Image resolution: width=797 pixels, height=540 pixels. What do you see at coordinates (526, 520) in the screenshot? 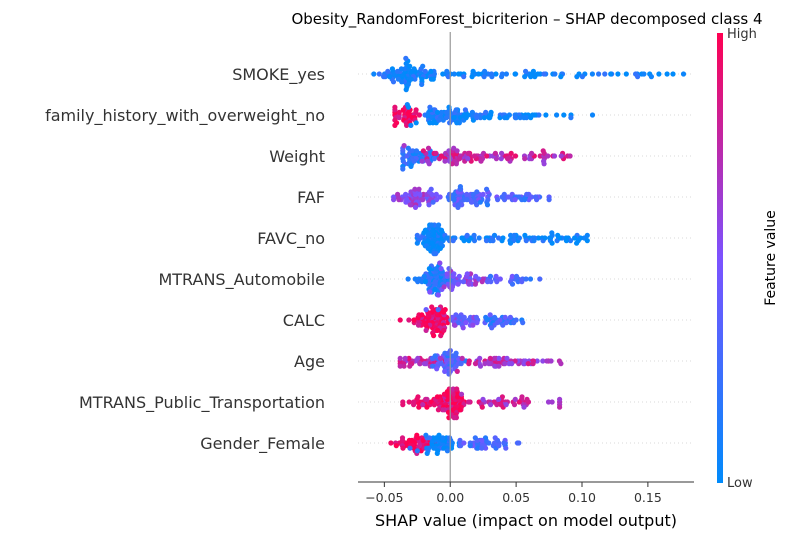
I see `x-axis-title: SHAP value (impact on model output)` at bounding box center [526, 520].